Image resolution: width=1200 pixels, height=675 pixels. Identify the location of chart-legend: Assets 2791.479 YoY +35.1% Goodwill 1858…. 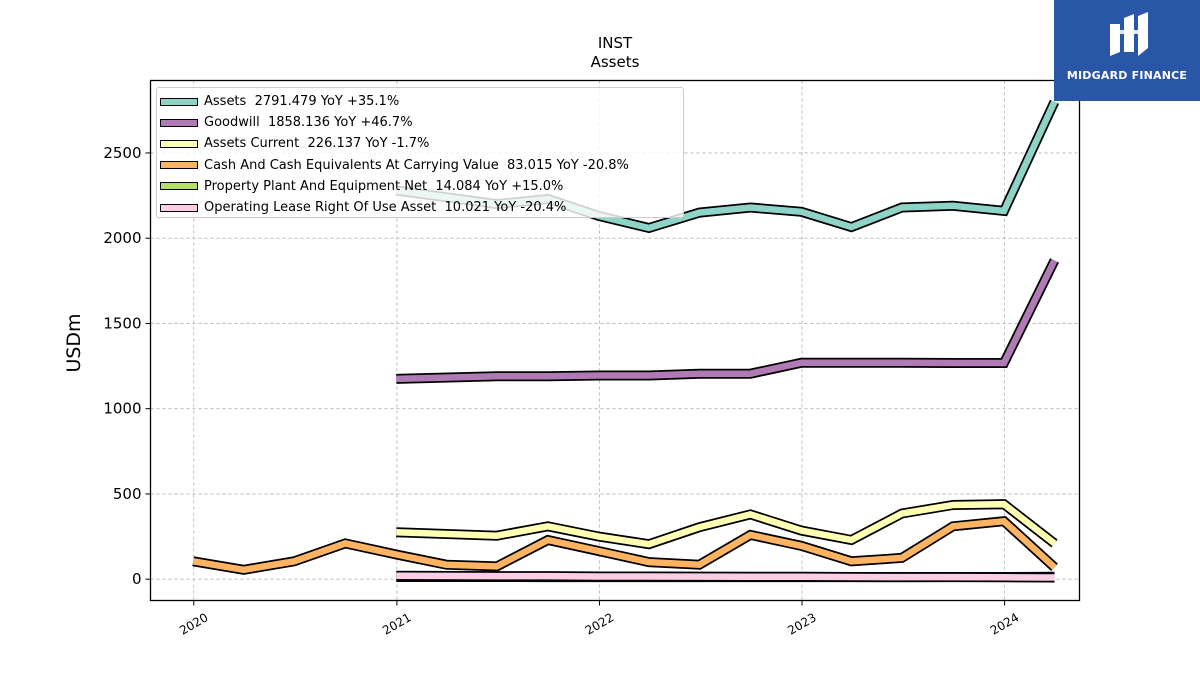
(420, 152).